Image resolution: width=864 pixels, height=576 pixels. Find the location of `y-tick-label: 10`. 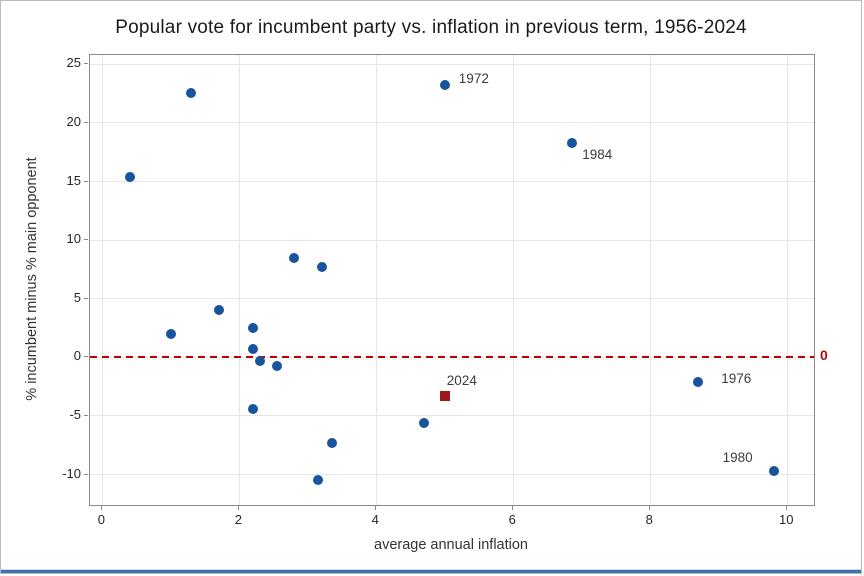

y-tick-label: 10 is located at coordinates (73, 239).